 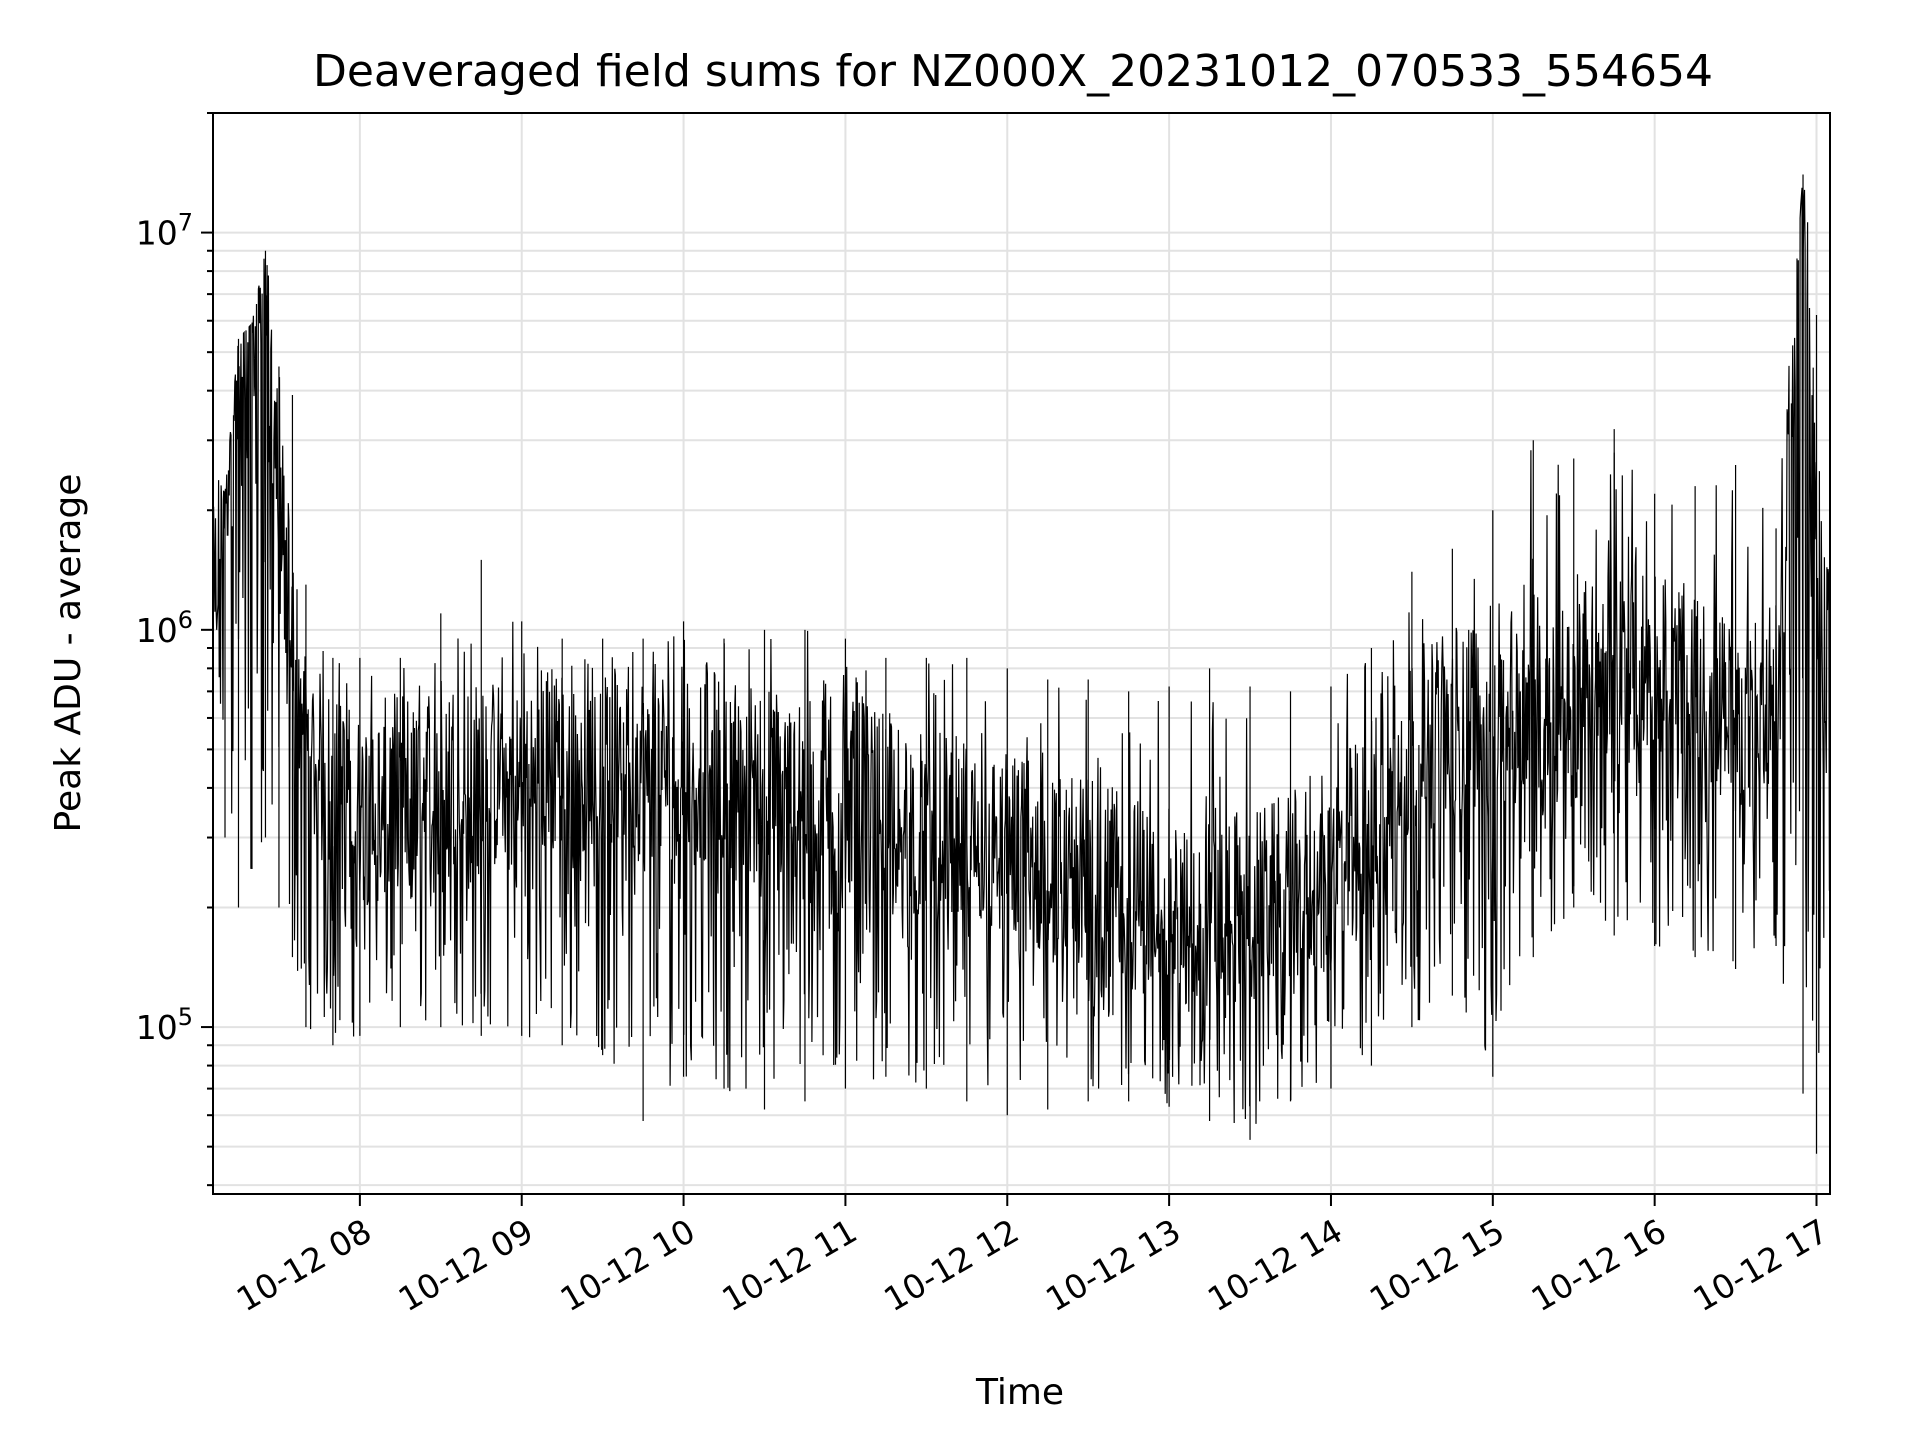 What do you see at coordinates (68, 653) in the screenshot?
I see `y-axis-label: Peak ADU - average` at bounding box center [68, 653].